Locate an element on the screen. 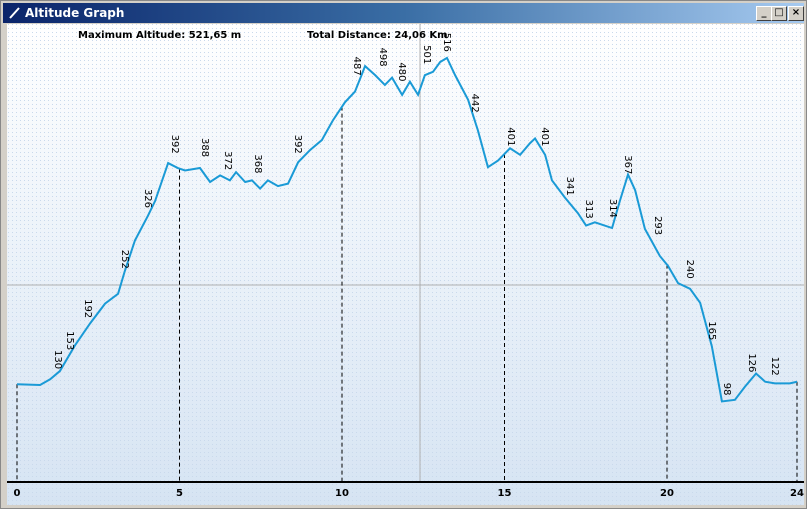  x-tick-label: 5 is located at coordinates (179, 493).